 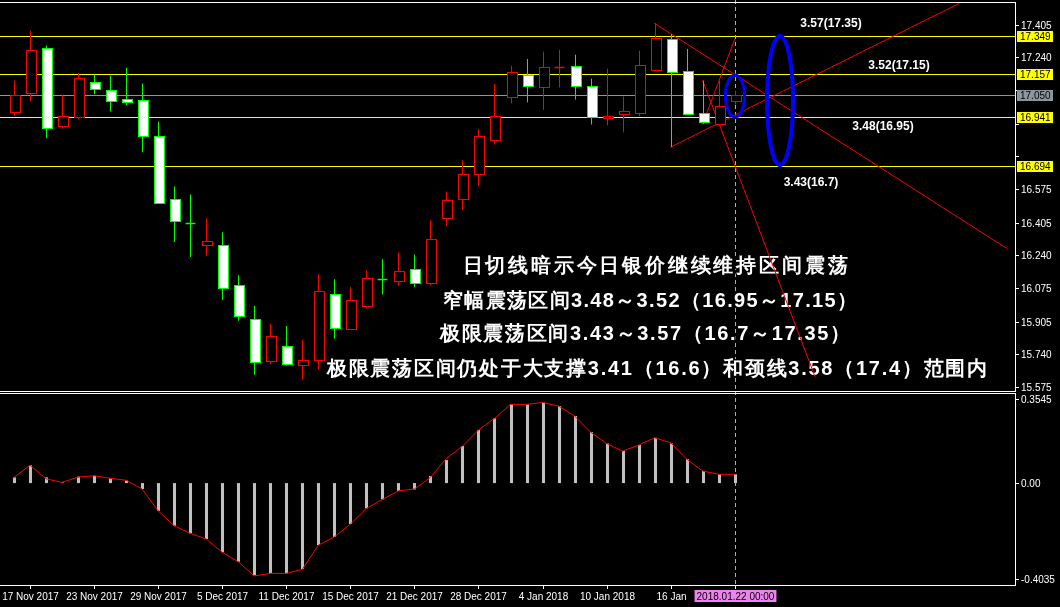 I want to click on y-tick-label: 16.575, so click(x=1037, y=189).